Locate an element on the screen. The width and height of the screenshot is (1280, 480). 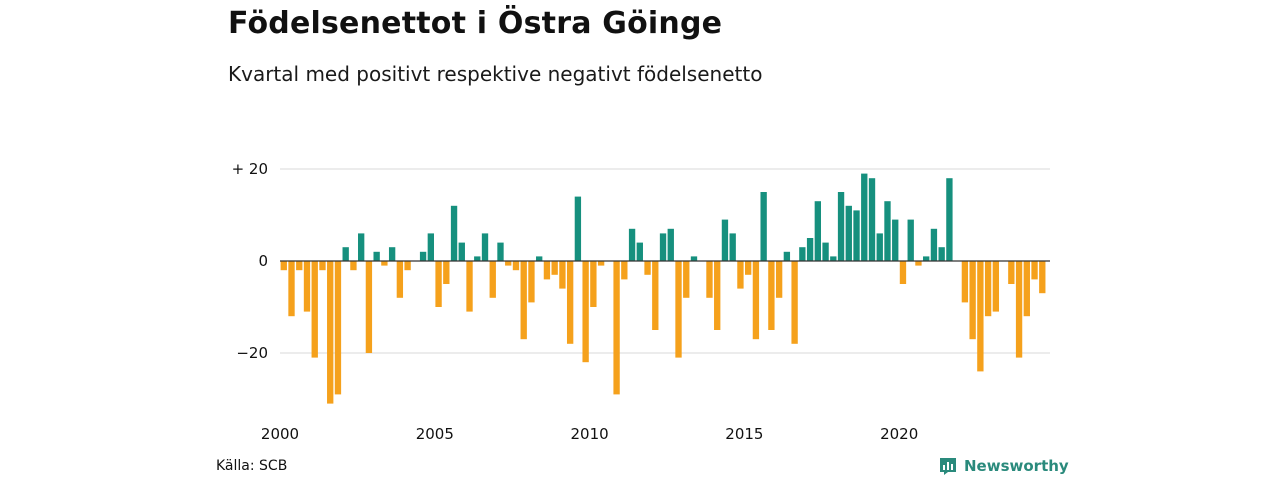
source-note: Källa: SCB is located at coordinates (252, 466).